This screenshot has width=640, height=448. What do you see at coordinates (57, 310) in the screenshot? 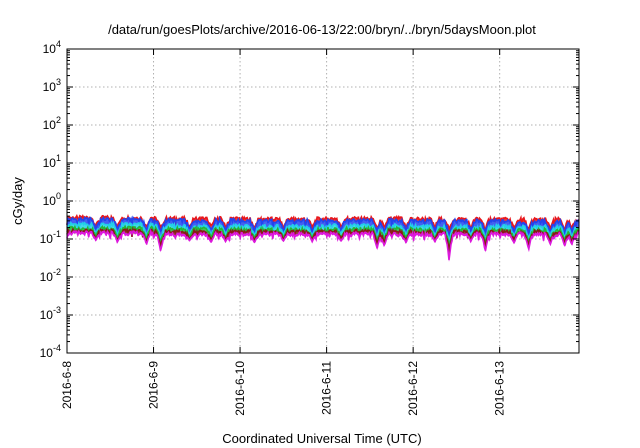
I see `y-tick-exponent: -3` at bounding box center [57, 310].